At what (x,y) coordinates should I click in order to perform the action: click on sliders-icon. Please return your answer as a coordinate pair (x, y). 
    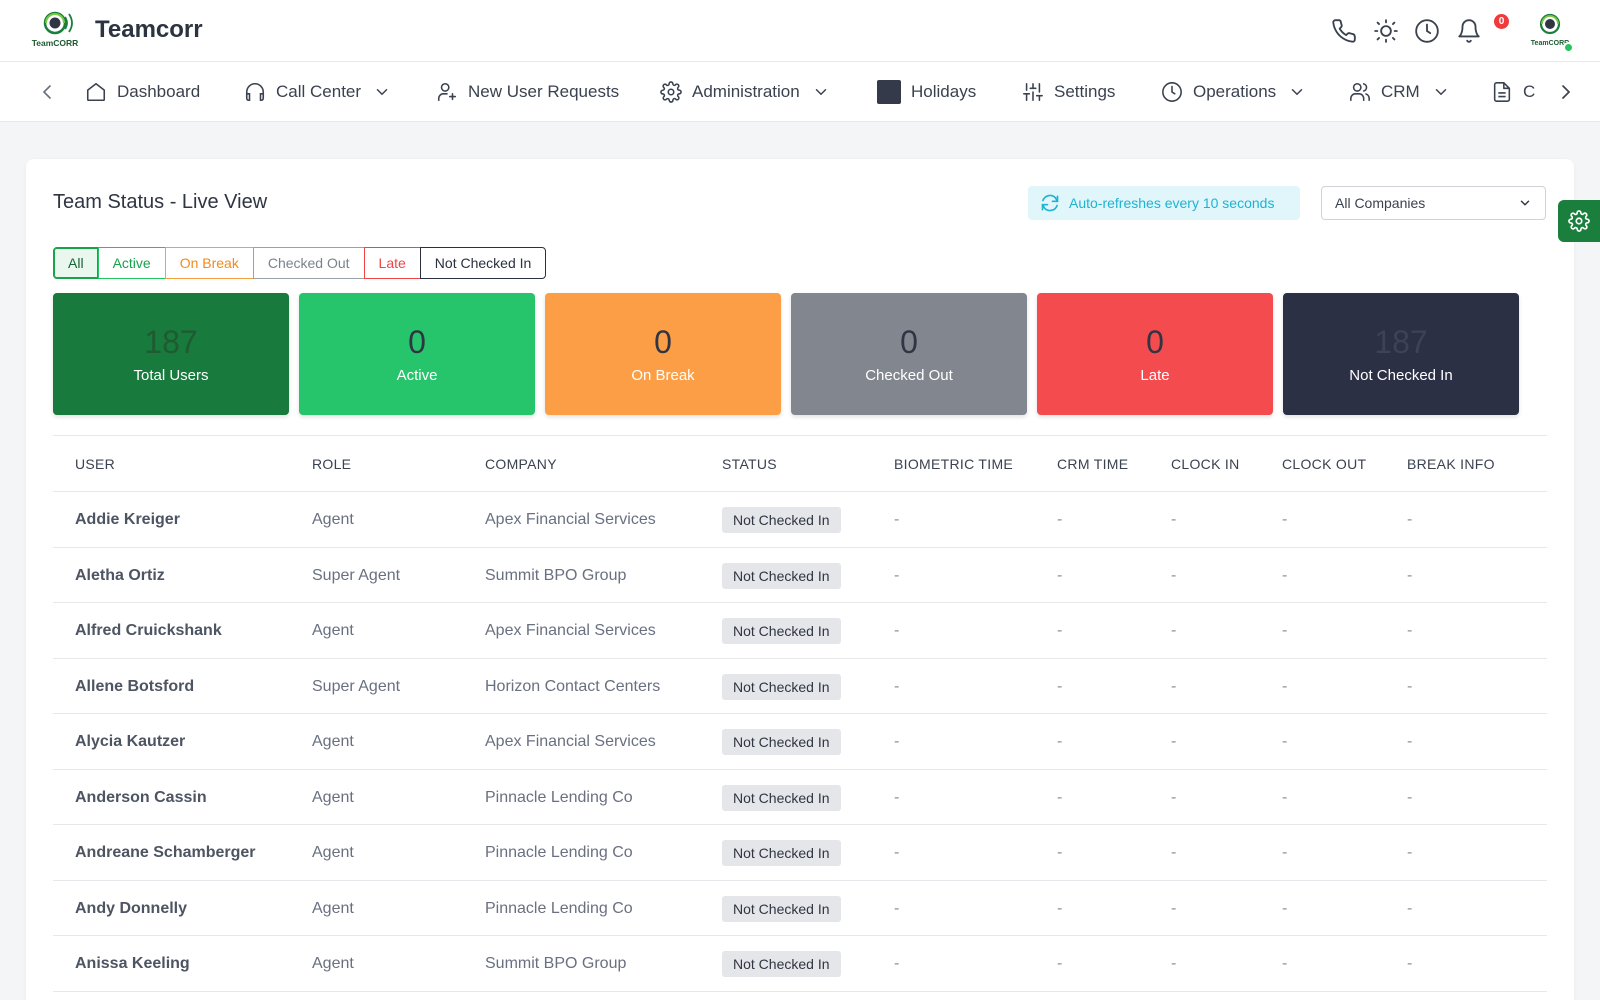
    Looking at the image, I should click on (1033, 92).